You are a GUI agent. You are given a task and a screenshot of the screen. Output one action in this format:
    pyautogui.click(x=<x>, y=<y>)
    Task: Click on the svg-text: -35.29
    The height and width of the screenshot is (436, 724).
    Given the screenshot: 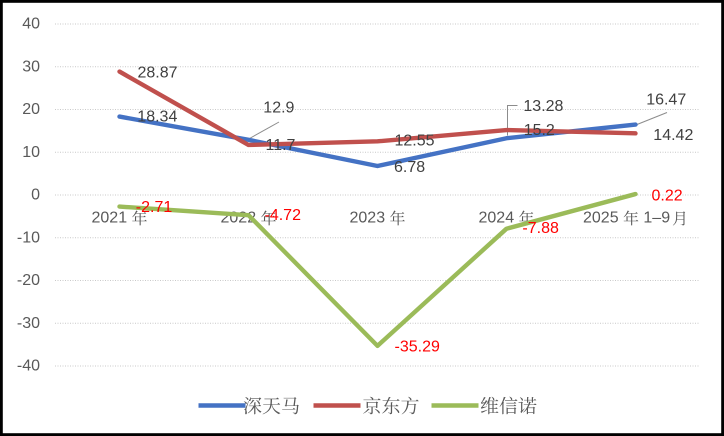 What is the action you would take?
    pyautogui.click(x=417, y=347)
    